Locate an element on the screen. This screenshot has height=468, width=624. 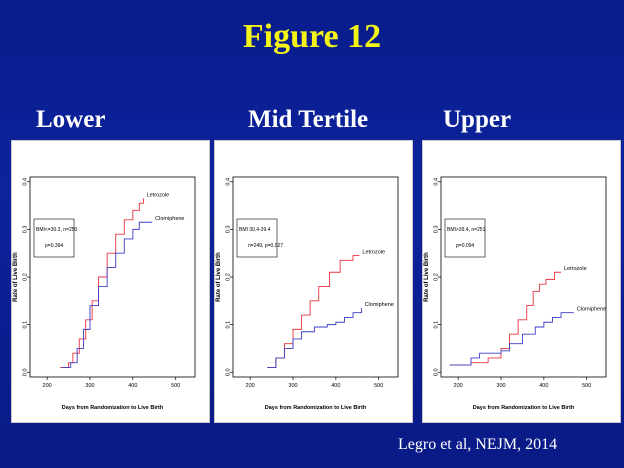
legend-text: BMI>39.4, n=251 is located at coordinates (466, 230).